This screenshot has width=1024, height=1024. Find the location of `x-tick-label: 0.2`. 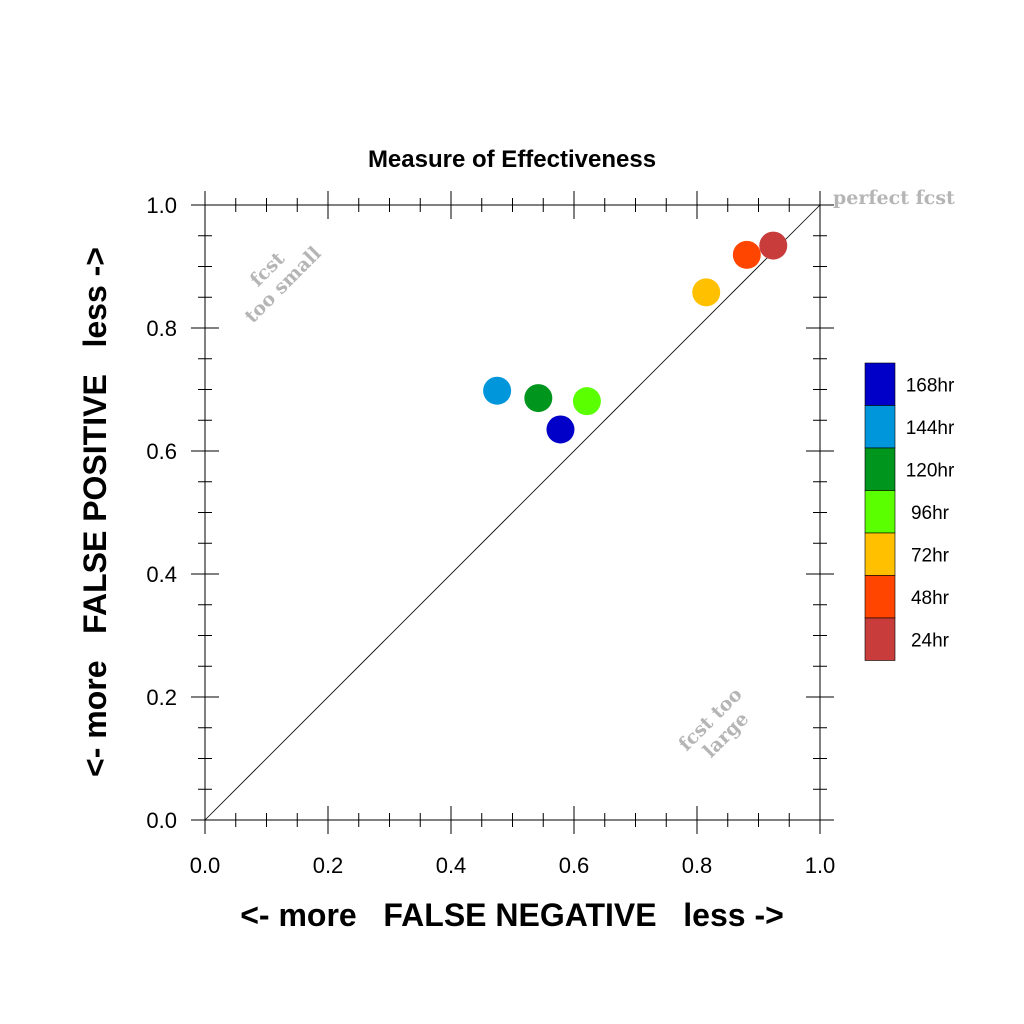

x-tick-label: 0.2 is located at coordinates (328, 865).